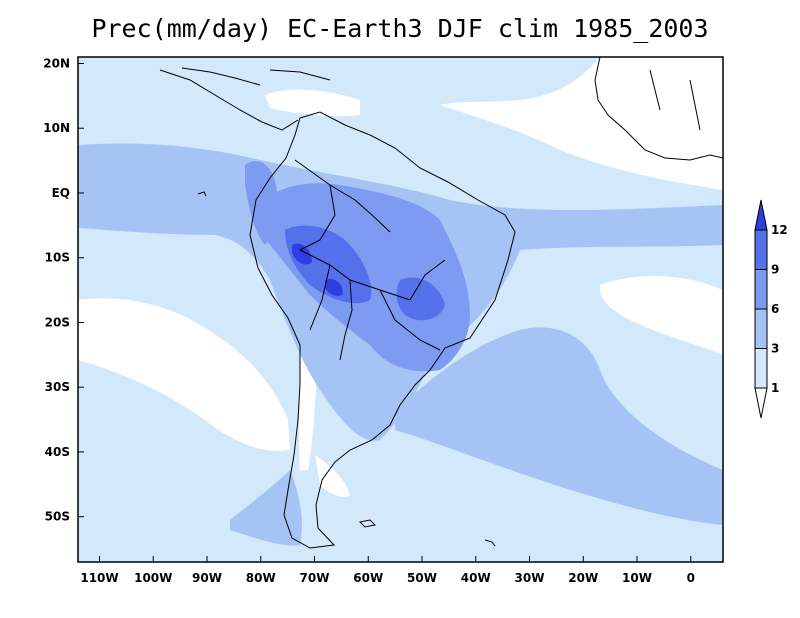 The width and height of the screenshot is (800, 618). What do you see at coordinates (184, 374) in the screenshot?
I see `dry-region-subtropical-south-pacific` at bounding box center [184, 374].